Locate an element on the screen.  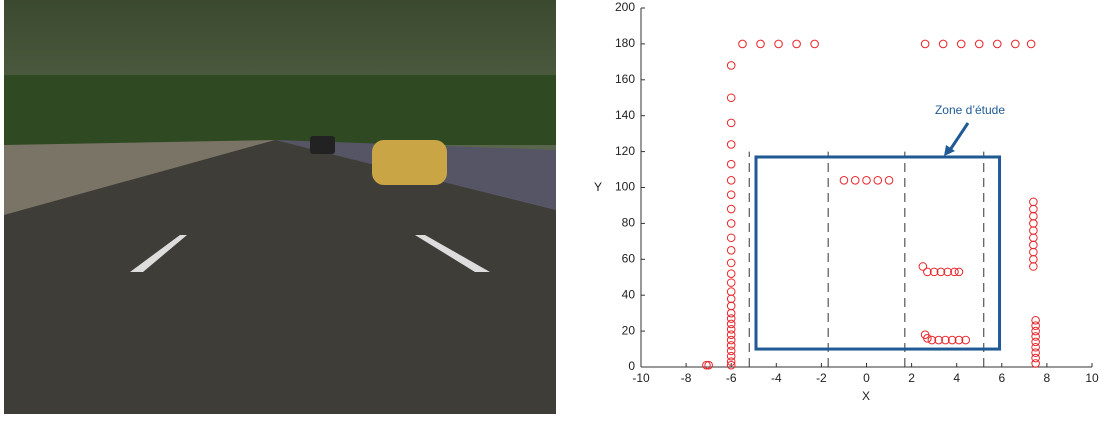
x-tick-label: 10 is located at coordinates (1092, 378).